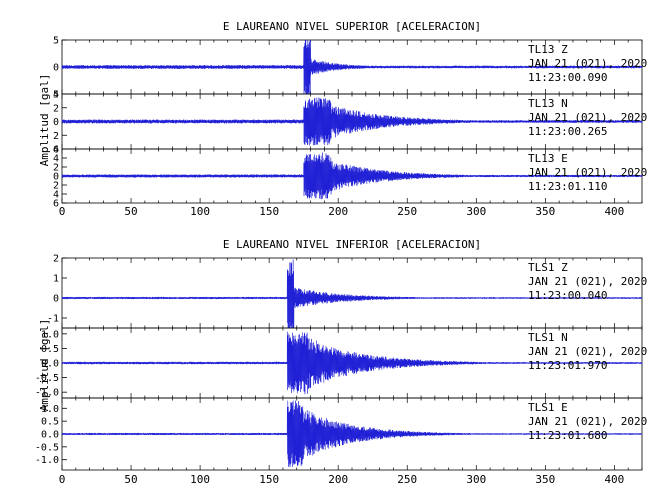 The width and height of the screenshot is (650, 500). Describe the element at coordinates (548, 337) in the screenshot. I see `station-label: TLS1 N` at that location.